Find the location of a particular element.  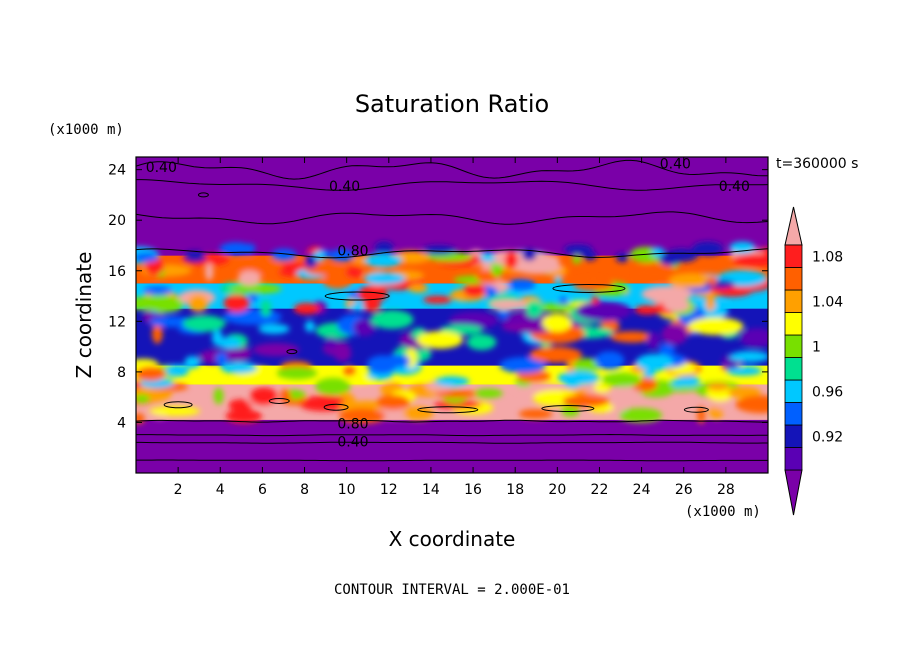

y-tick-label: 12 is located at coordinates (117, 322).